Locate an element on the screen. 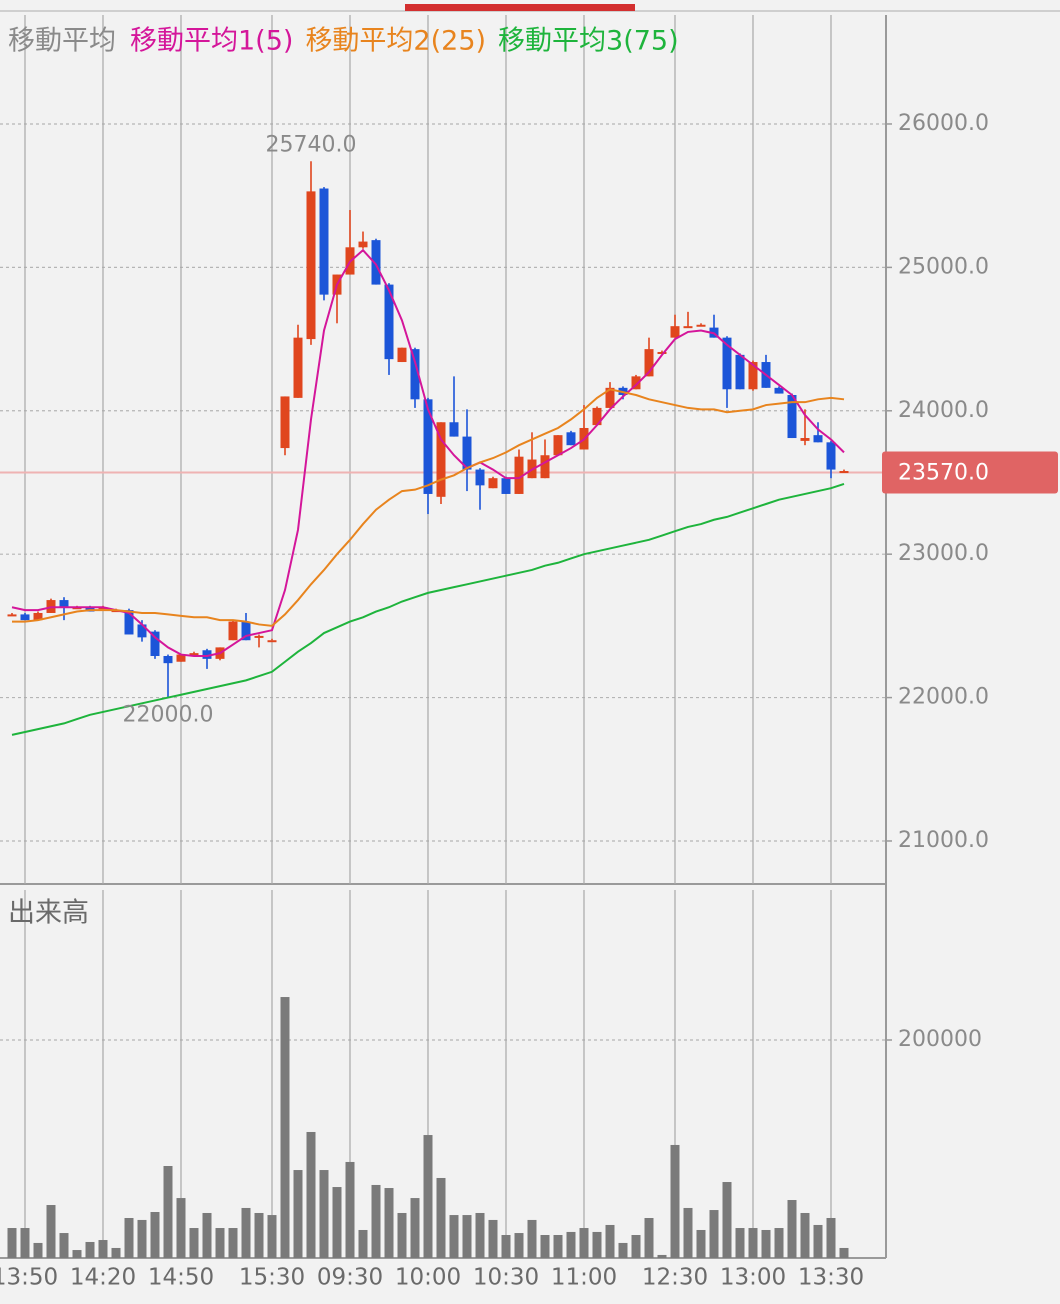 This screenshot has height=1304, width=1060. y-tick-label: 23000.0 is located at coordinates (943, 553).